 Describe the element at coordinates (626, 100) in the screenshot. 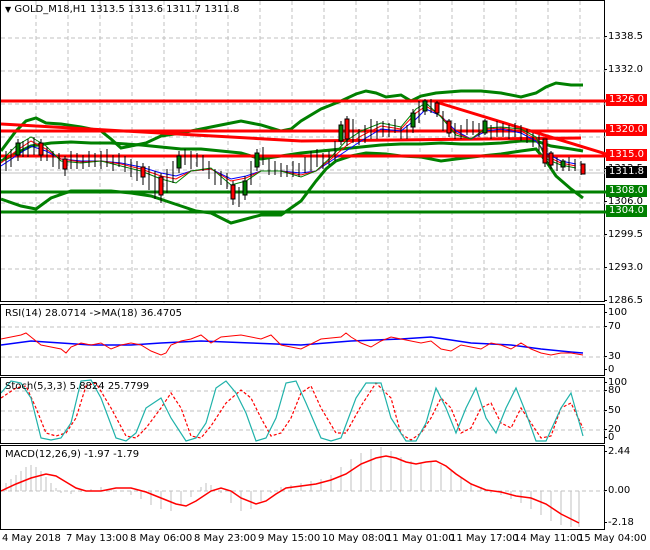

I see `level-label-resistance: 1326.0` at that location.